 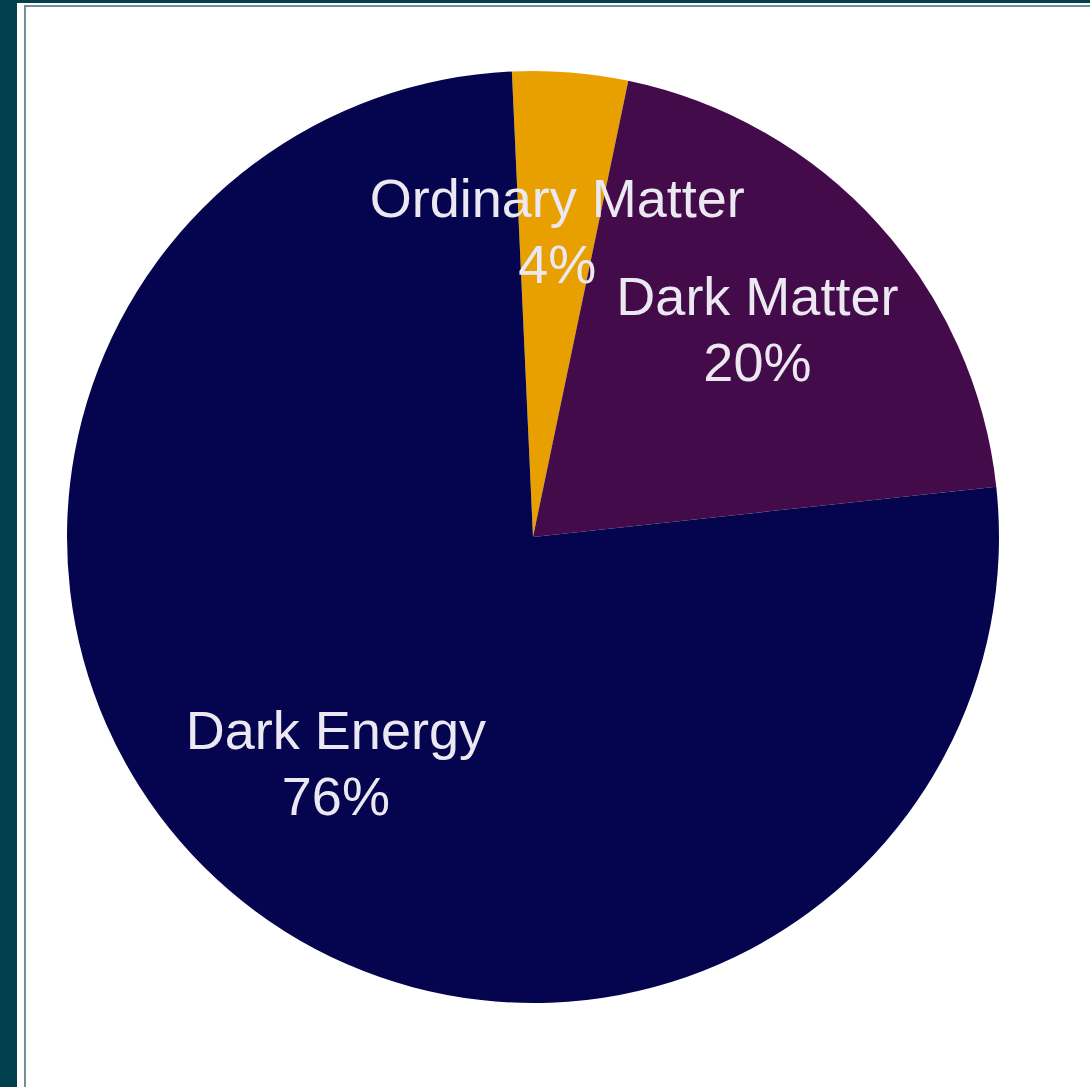 What do you see at coordinates (335, 795) in the screenshot?
I see `data-label: 76%` at bounding box center [335, 795].